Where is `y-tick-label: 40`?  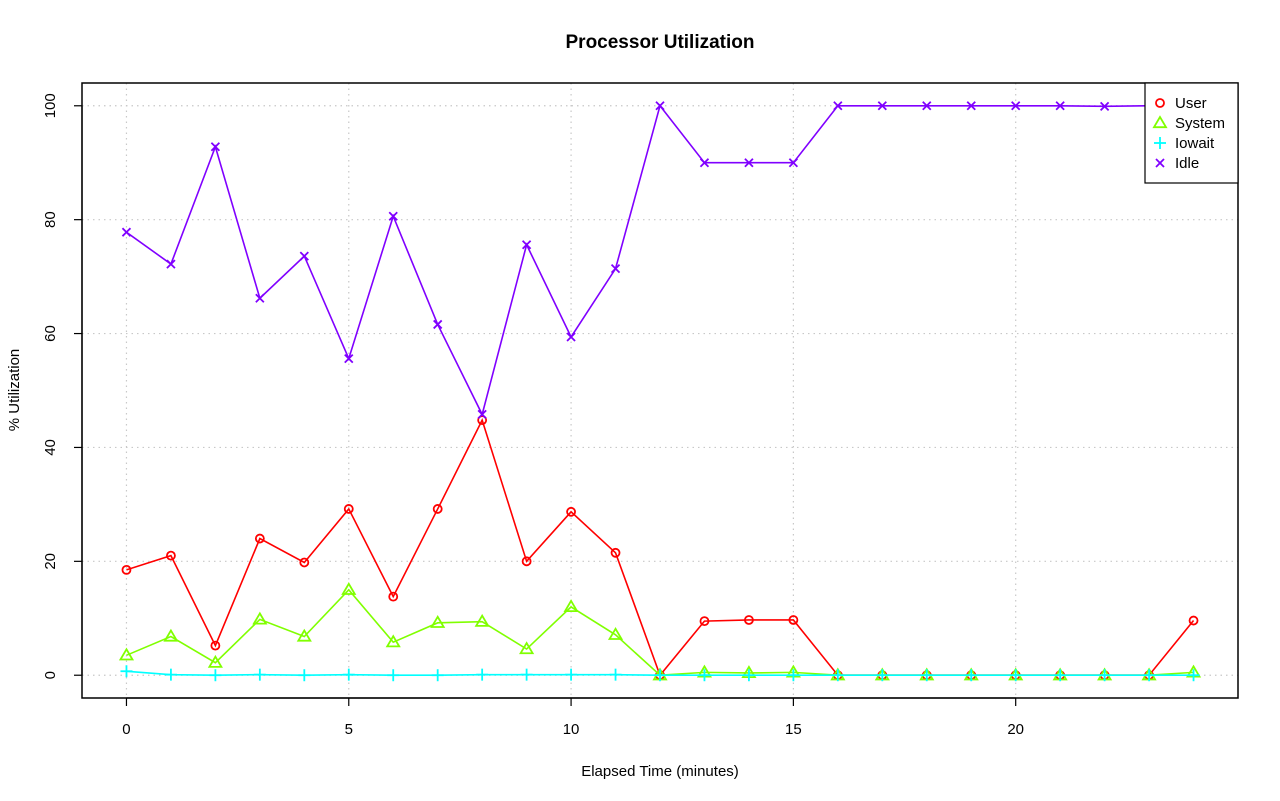
y-tick-label: 40 is located at coordinates (50, 447).